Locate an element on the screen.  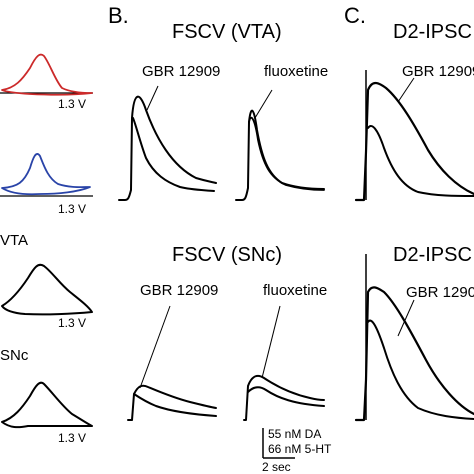
fluoxetine-label-fscv-snc: fluoxetine is located at coordinates (295, 290).